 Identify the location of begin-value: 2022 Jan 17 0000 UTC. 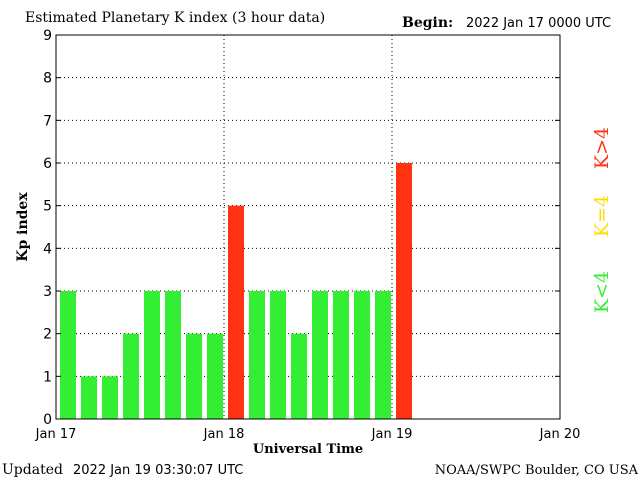
(538, 23).